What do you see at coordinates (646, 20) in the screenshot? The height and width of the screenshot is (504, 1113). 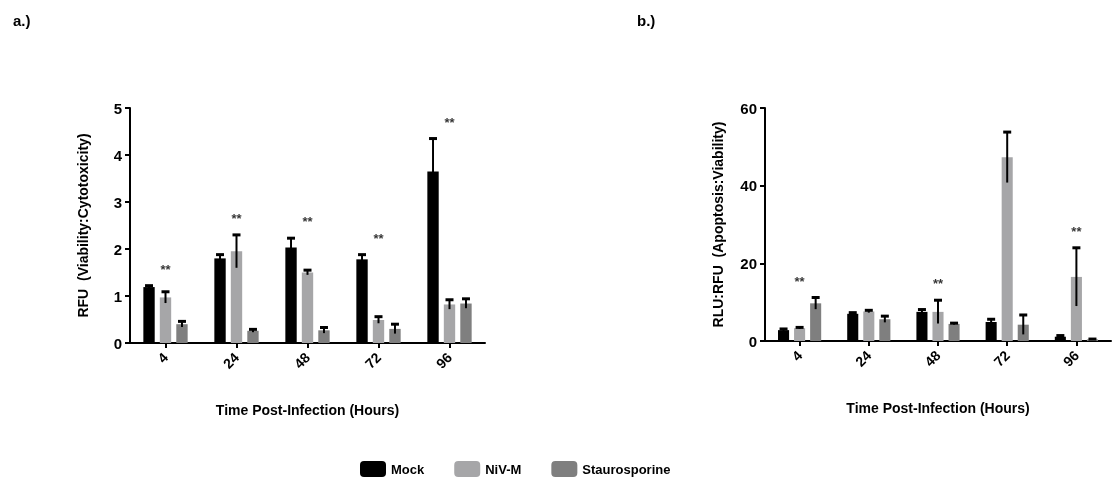 I see `chart-title: b.)` at bounding box center [646, 20].